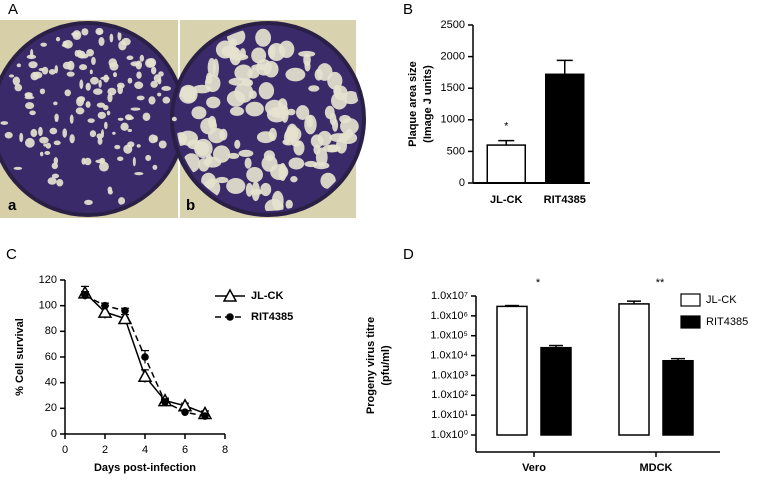 Image resolution: width=757 pixels, height=492 pixels. What do you see at coordinates (534, 468) in the screenshot?
I see `x-tick-label: Vero` at bounding box center [534, 468].